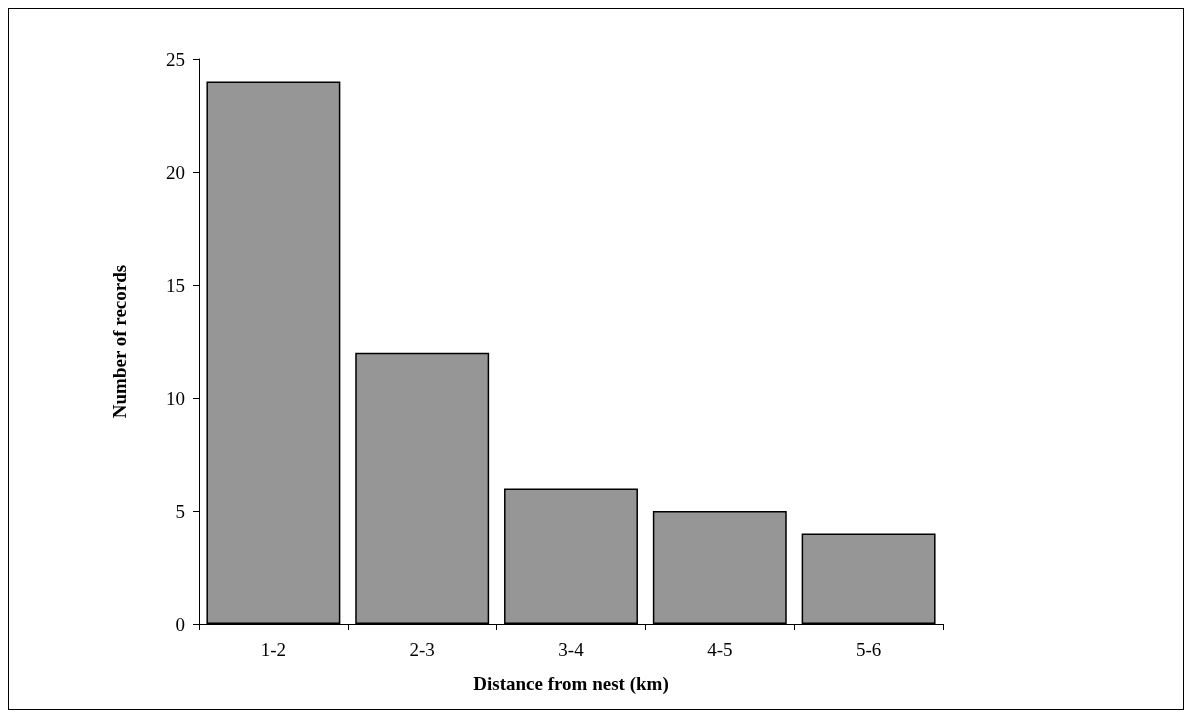 This screenshot has height=727, width=1194. Describe the element at coordinates (175, 59) in the screenshot. I see `y-tick-label: 25` at that location.